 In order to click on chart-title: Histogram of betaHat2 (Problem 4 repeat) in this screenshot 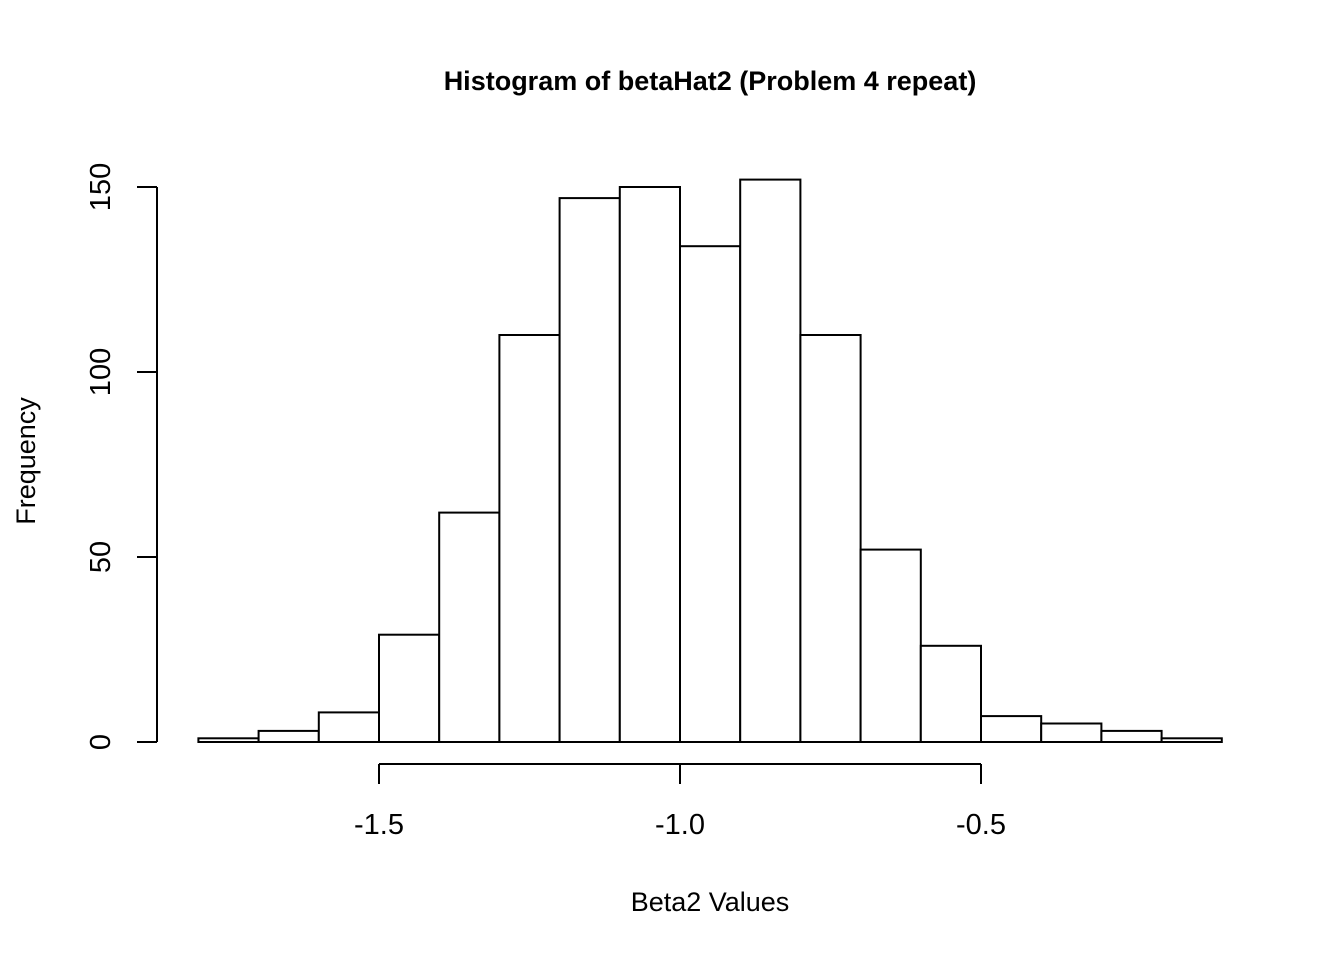, I will do `click(710, 81)`.